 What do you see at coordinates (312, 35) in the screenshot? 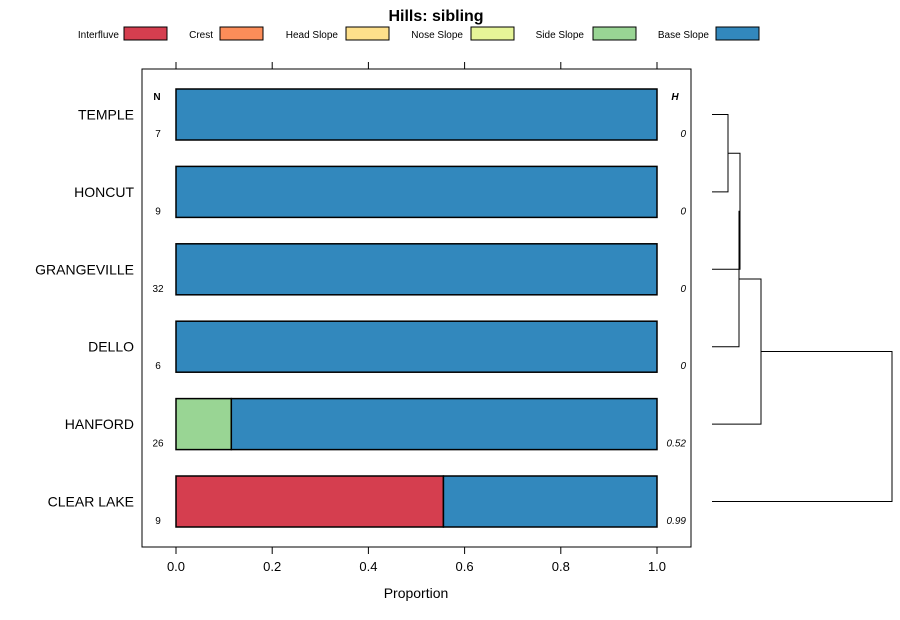
I see `legend-label-3: Head Slope` at bounding box center [312, 35].